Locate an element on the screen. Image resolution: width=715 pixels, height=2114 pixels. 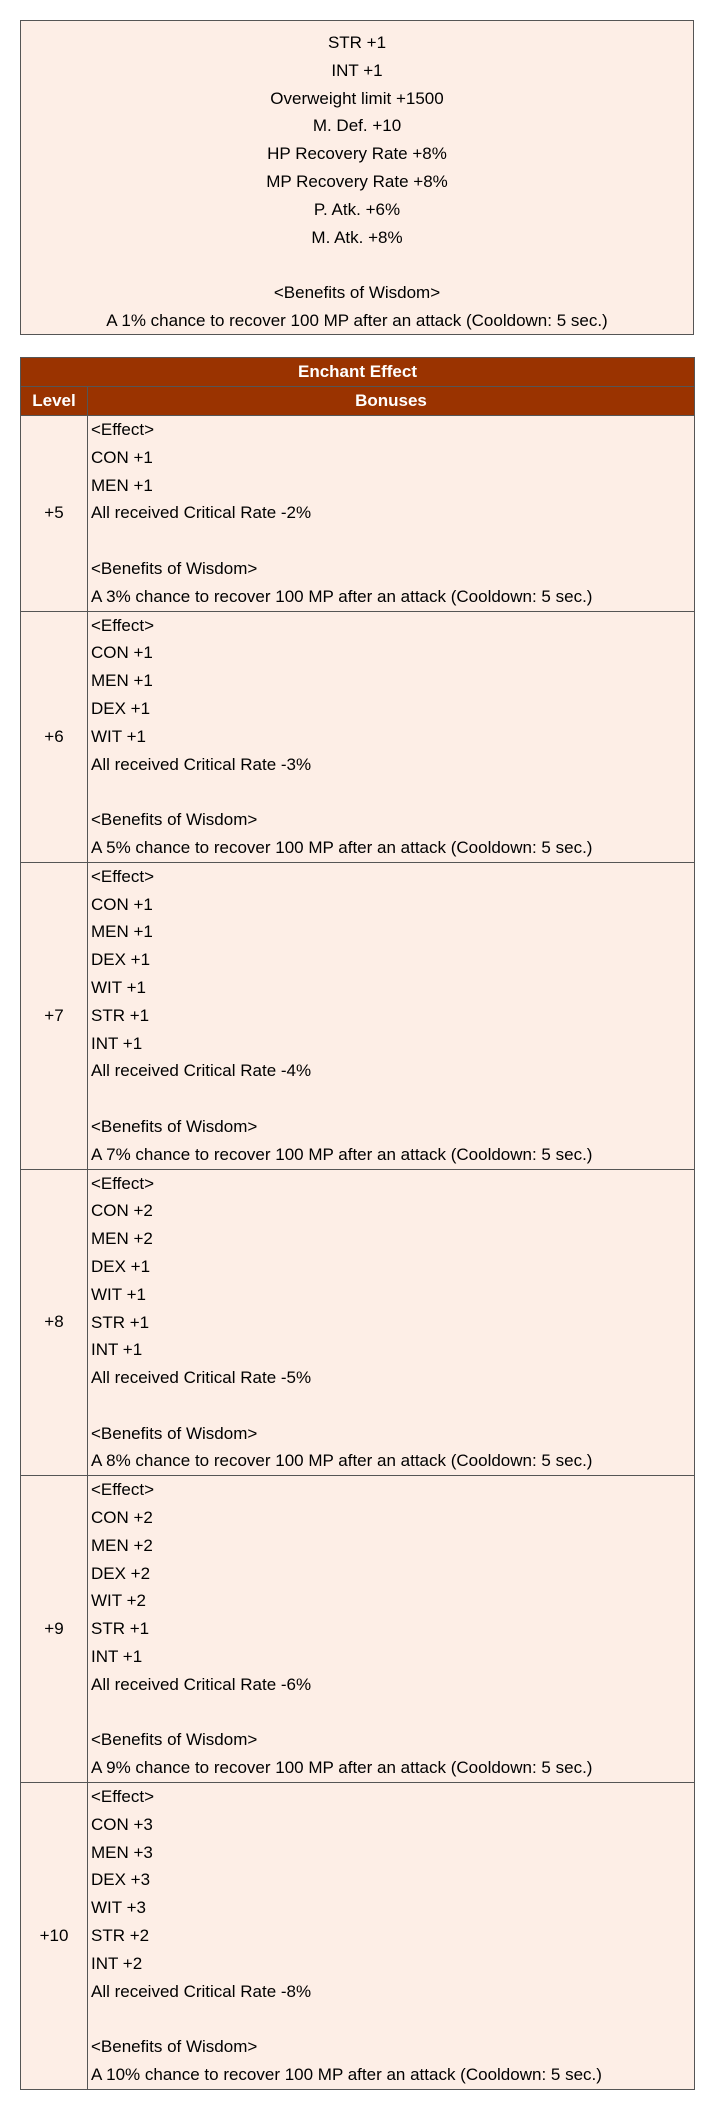
bonus-line: All received Critical Rate -4% is located at coordinates (201, 1071).